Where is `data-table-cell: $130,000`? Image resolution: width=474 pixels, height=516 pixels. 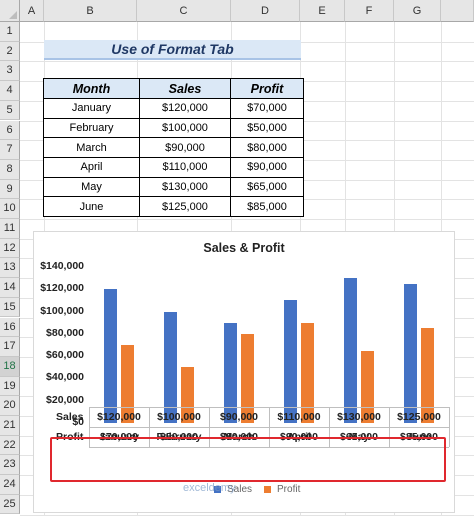
data-table-cell: $130,000 is located at coordinates (359, 417).